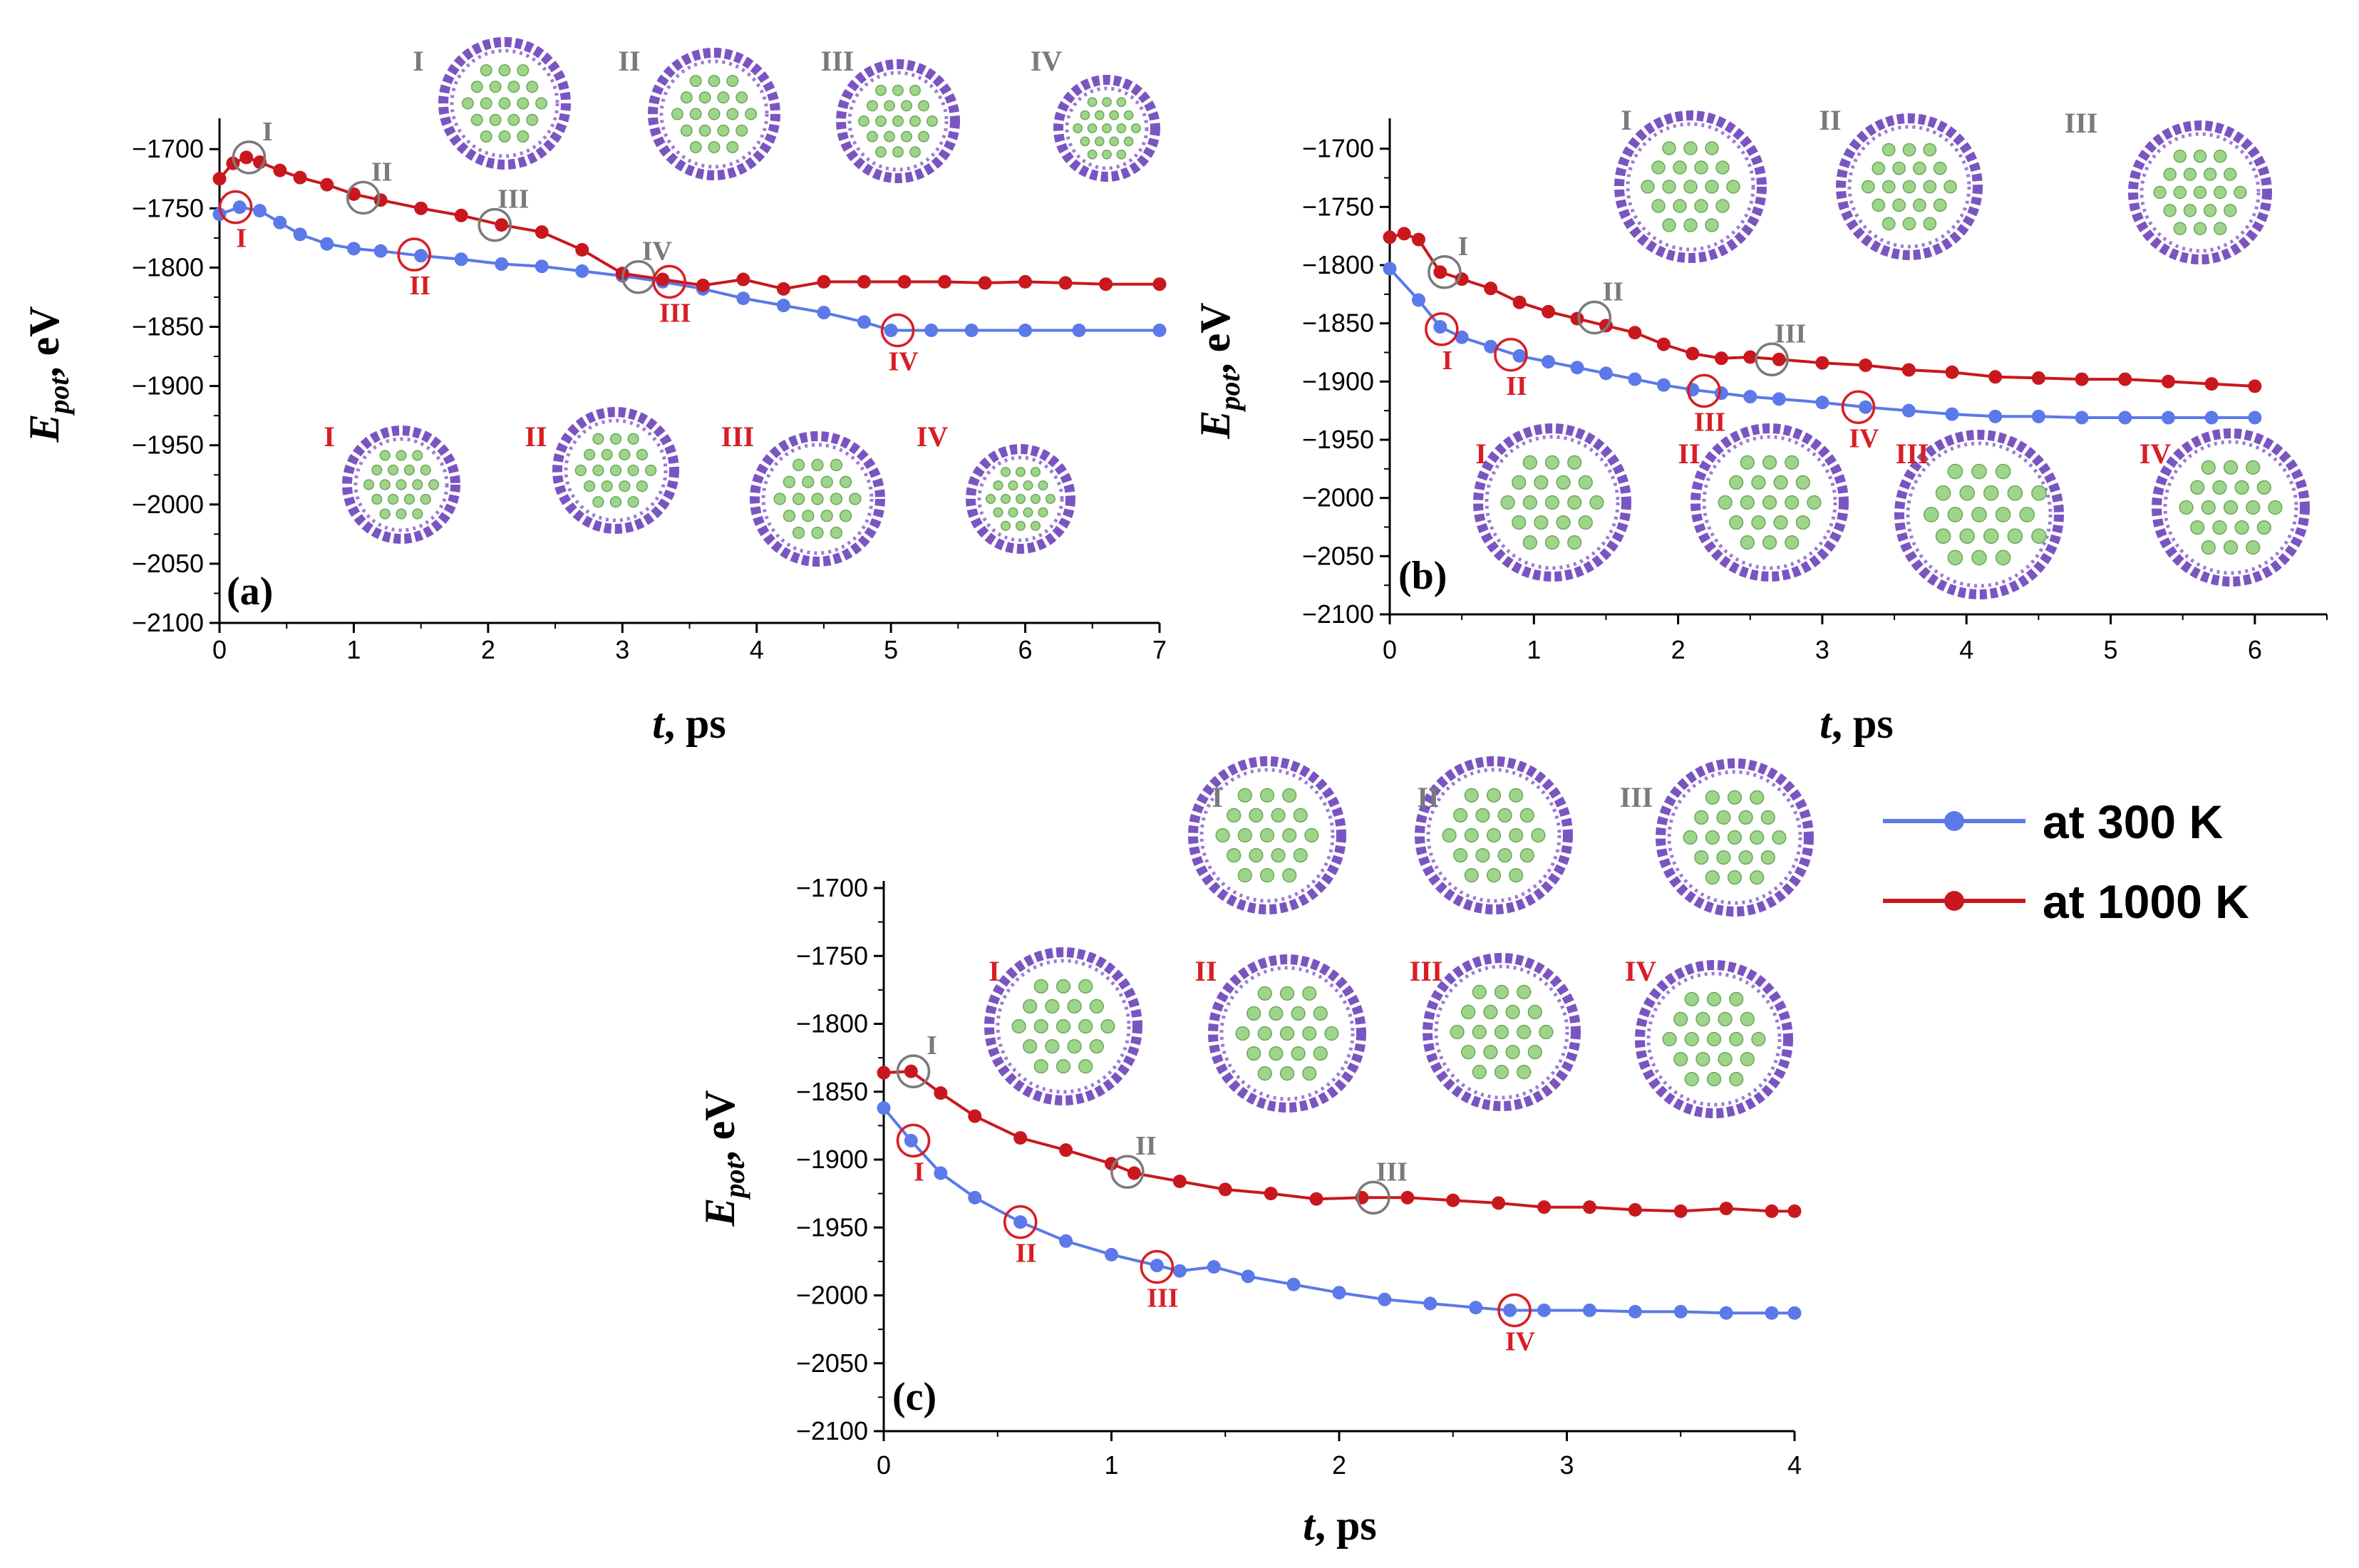 This screenshot has width=2359, height=1568. I want to click on x-axis-label: t, ps, so click(1856, 723).